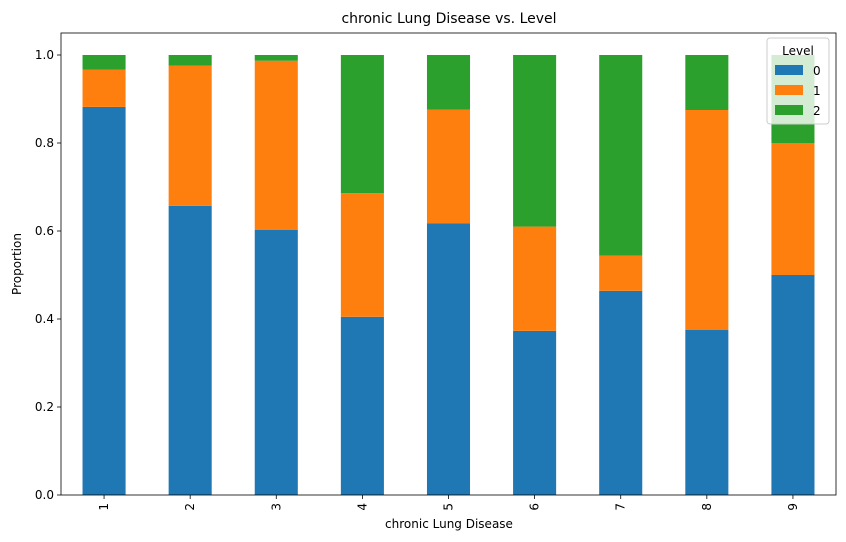  What do you see at coordinates (276, 58) in the screenshot?
I see `bar-cat3-level2` at bounding box center [276, 58].